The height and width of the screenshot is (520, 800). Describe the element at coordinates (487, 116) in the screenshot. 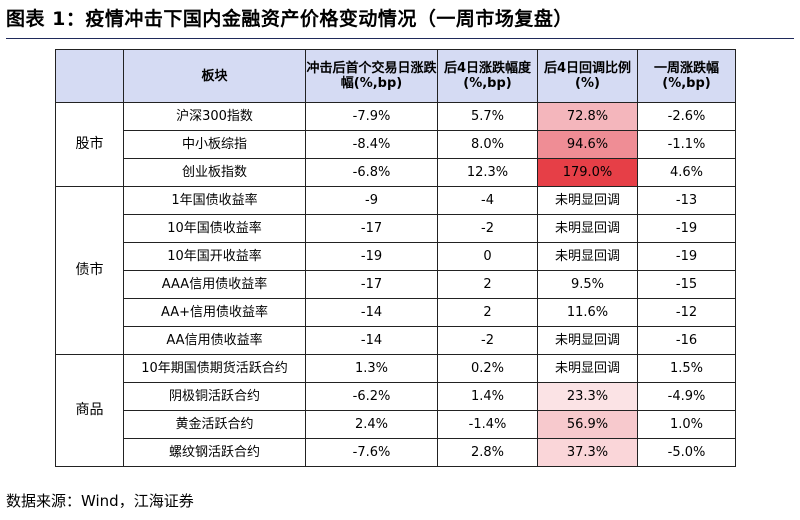

I see `cell-4day: 5.7%` at that location.